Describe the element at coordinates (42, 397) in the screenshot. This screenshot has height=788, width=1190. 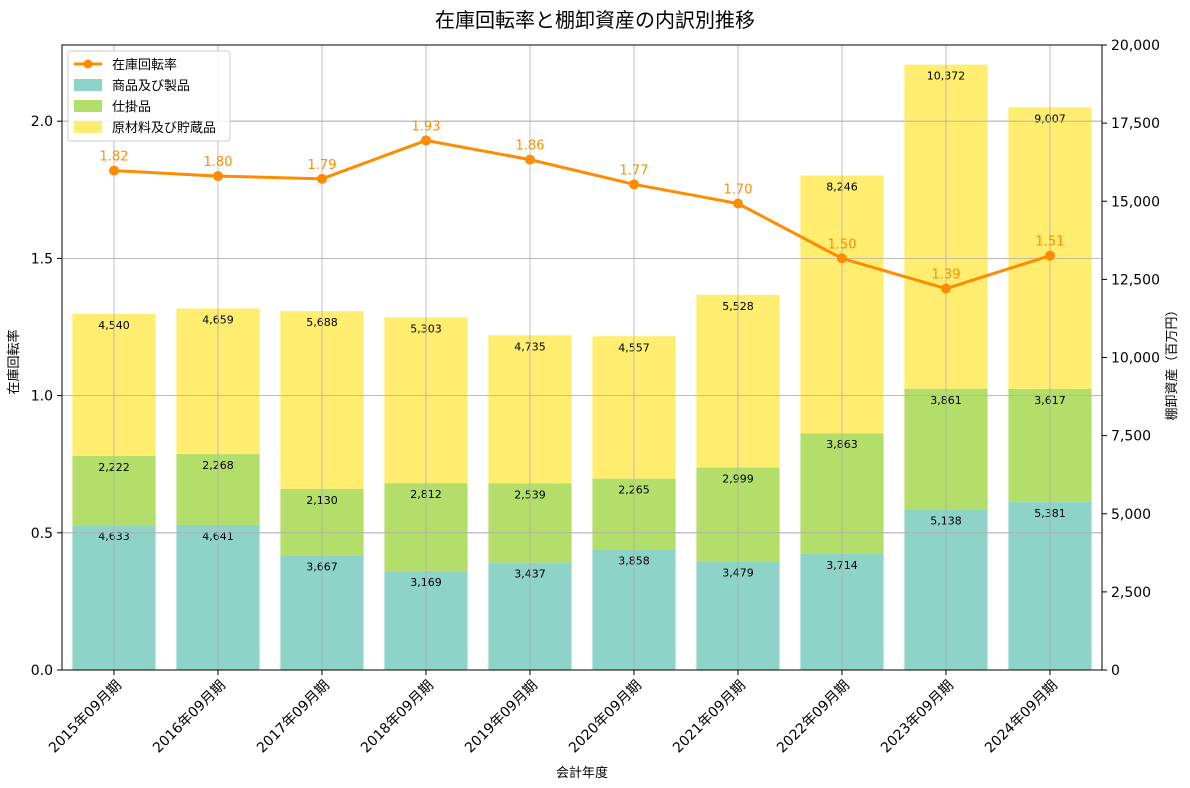
I see `left-tick-label: 1.0` at that location.